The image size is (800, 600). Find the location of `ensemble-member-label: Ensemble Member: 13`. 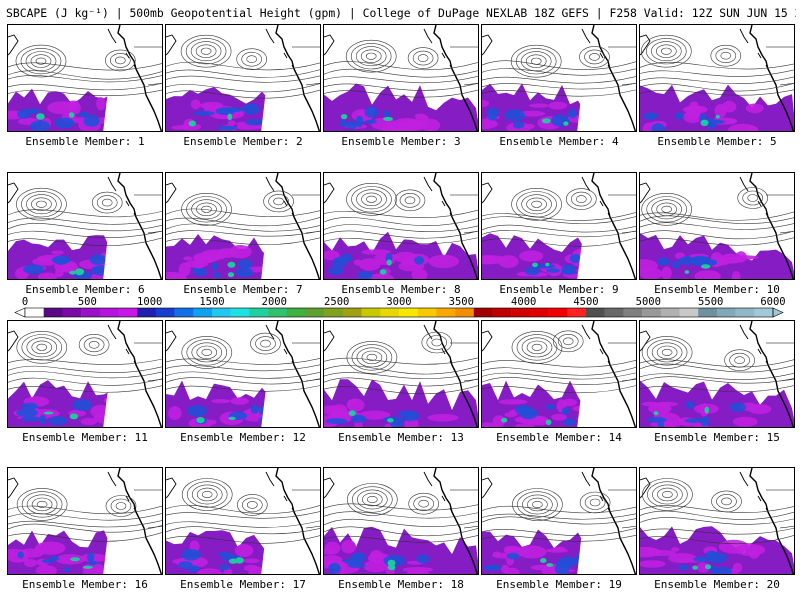

ensemble-member-label: Ensemble Member: 13 is located at coordinates (401, 437).